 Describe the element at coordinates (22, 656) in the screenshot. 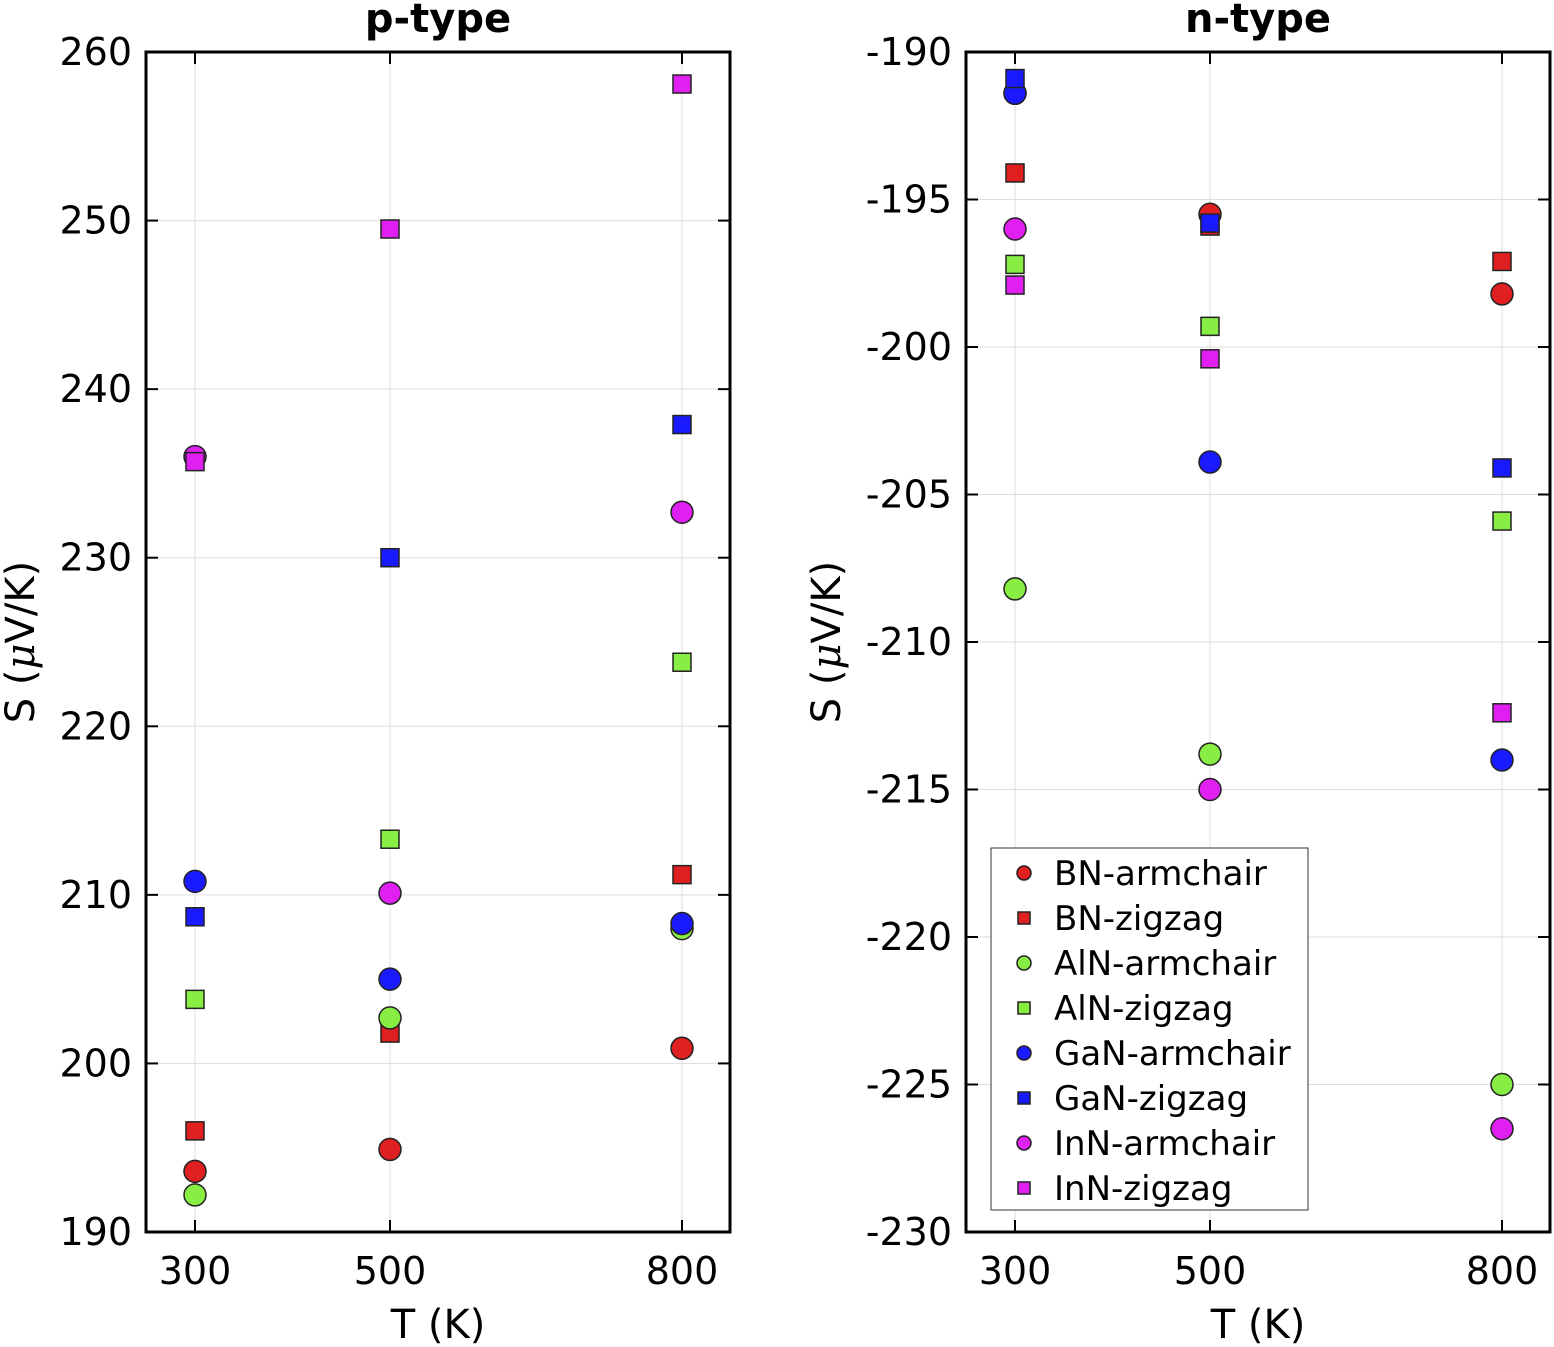

I see `p-type-y-axis-label-mu: μ` at that location.